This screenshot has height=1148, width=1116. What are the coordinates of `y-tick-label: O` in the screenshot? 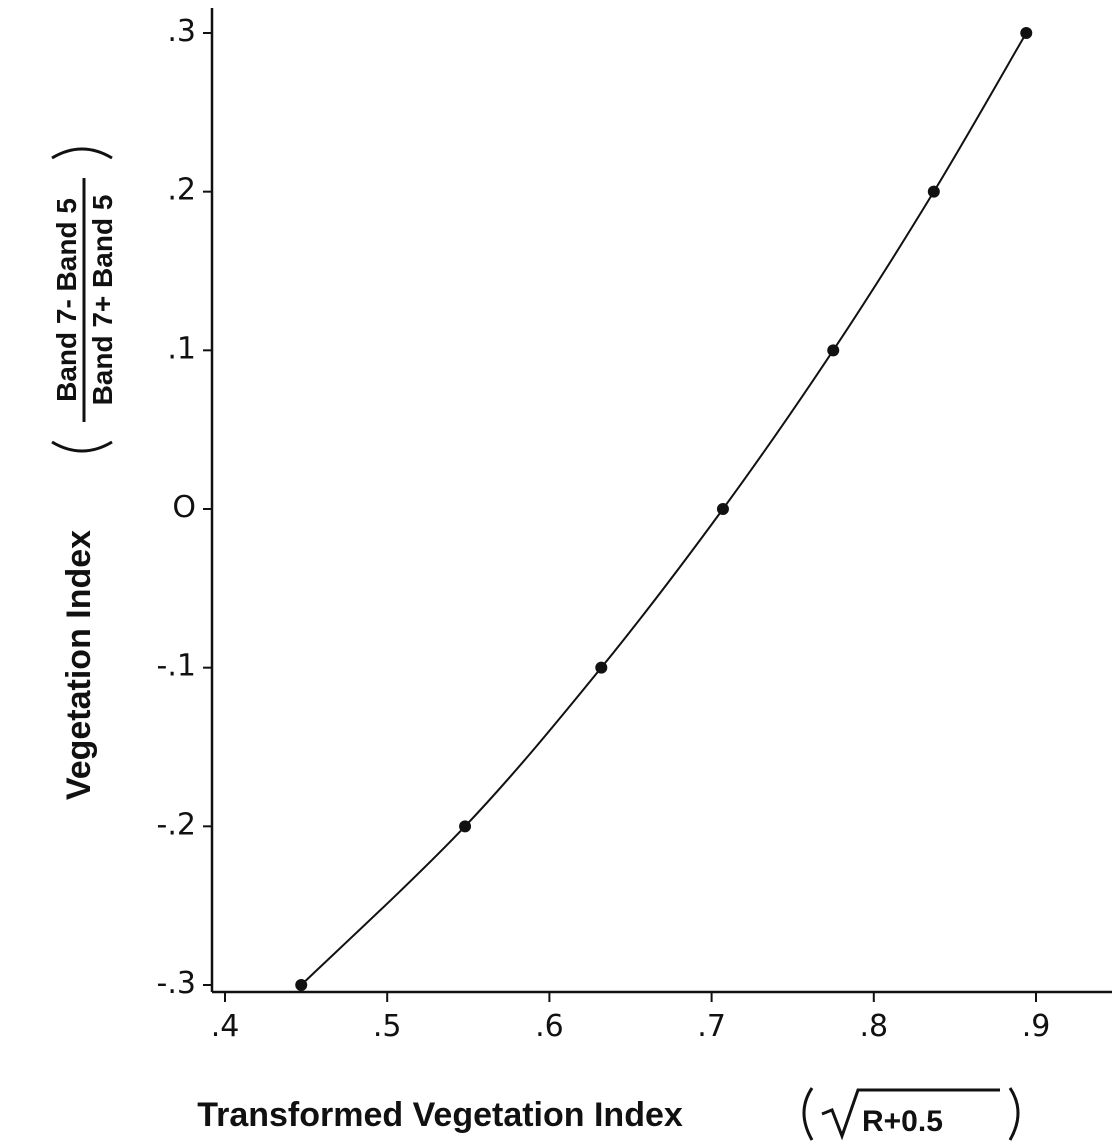 It's located at (184, 507).